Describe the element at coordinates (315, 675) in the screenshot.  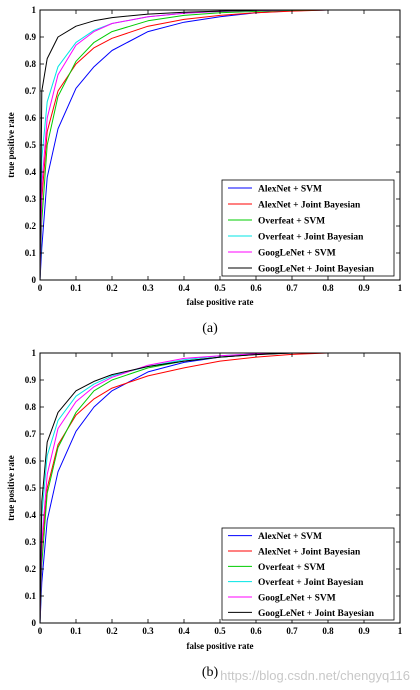
I see `watermark-text: https://blog.csdn.net/chengyq116` at that location.